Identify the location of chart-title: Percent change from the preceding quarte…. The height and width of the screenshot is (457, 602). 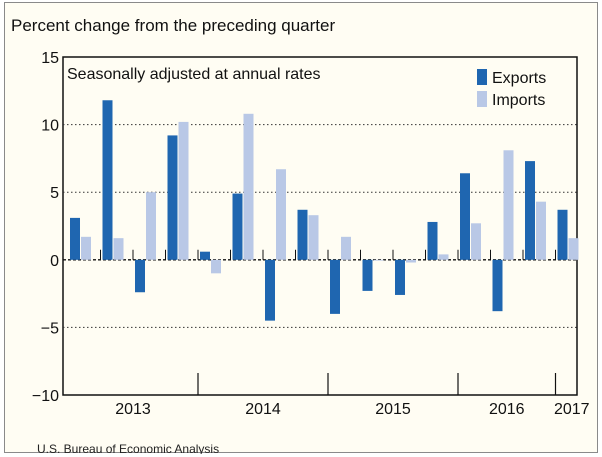
(173, 25).